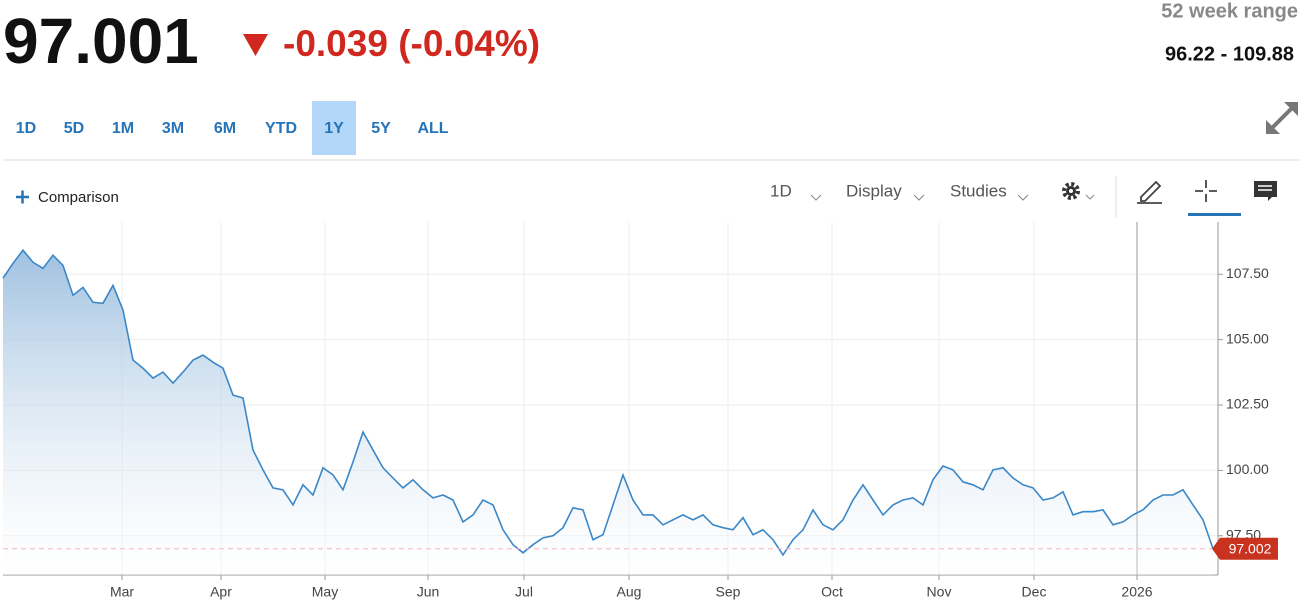 The width and height of the screenshot is (1309, 613). What do you see at coordinates (1282, 118) in the screenshot?
I see `expand-icon` at bounding box center [1282, 118].